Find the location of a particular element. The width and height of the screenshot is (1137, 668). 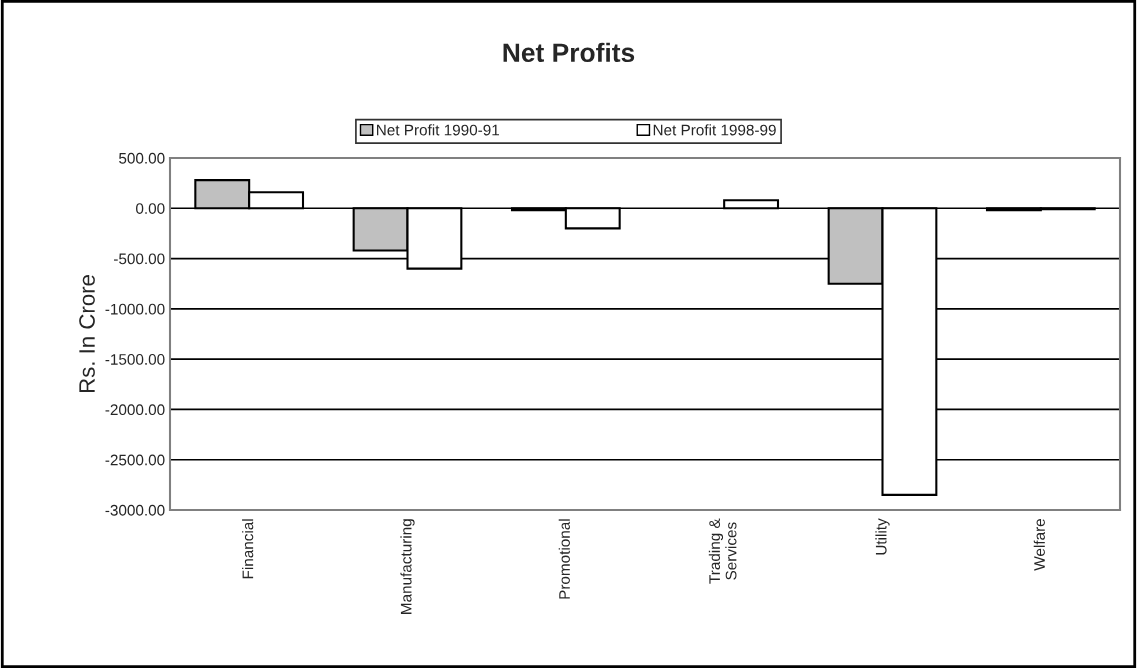

x-tick-label: Welfare is located at coordinates (1039, 545).